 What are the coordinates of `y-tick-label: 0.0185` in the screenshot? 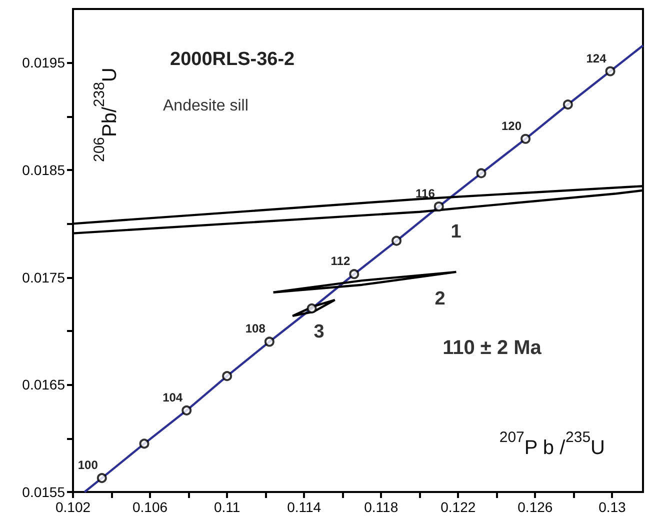 It's located at (44, 170).